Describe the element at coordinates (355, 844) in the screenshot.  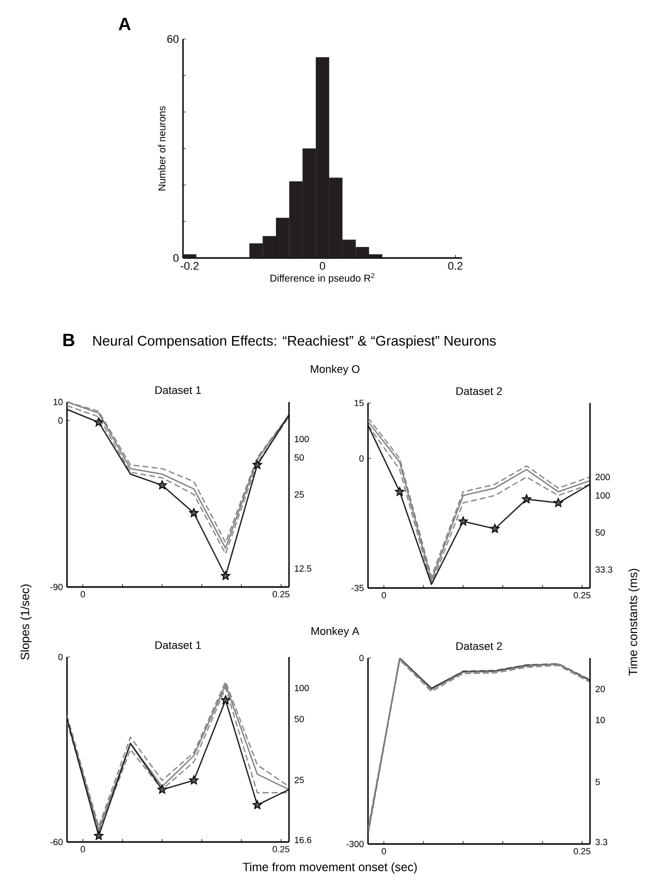
I see `y-tick-label: -300` at that location.